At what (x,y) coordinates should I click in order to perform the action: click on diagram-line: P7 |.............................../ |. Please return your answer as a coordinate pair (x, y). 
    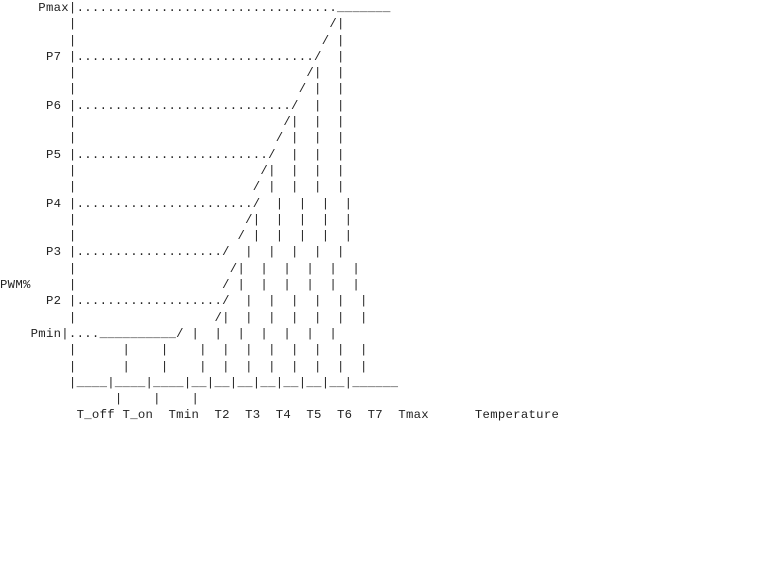
    Looking at the image, I should click on (172, 56).